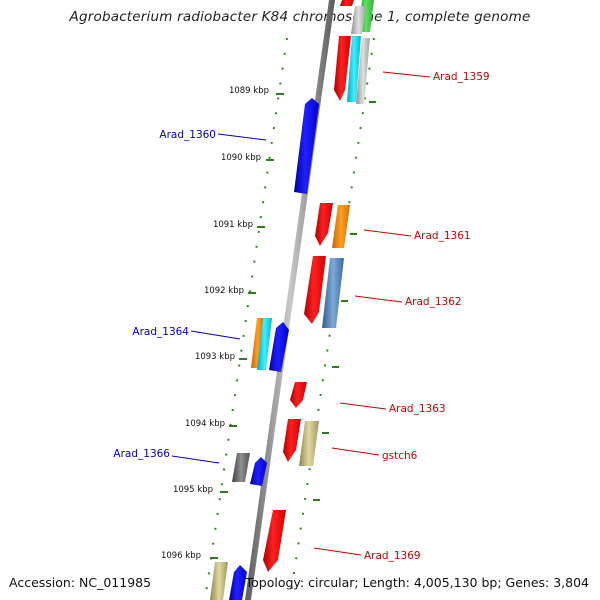  I want to click on label-Arad_1369: Arad_1369, so click(392, 556).